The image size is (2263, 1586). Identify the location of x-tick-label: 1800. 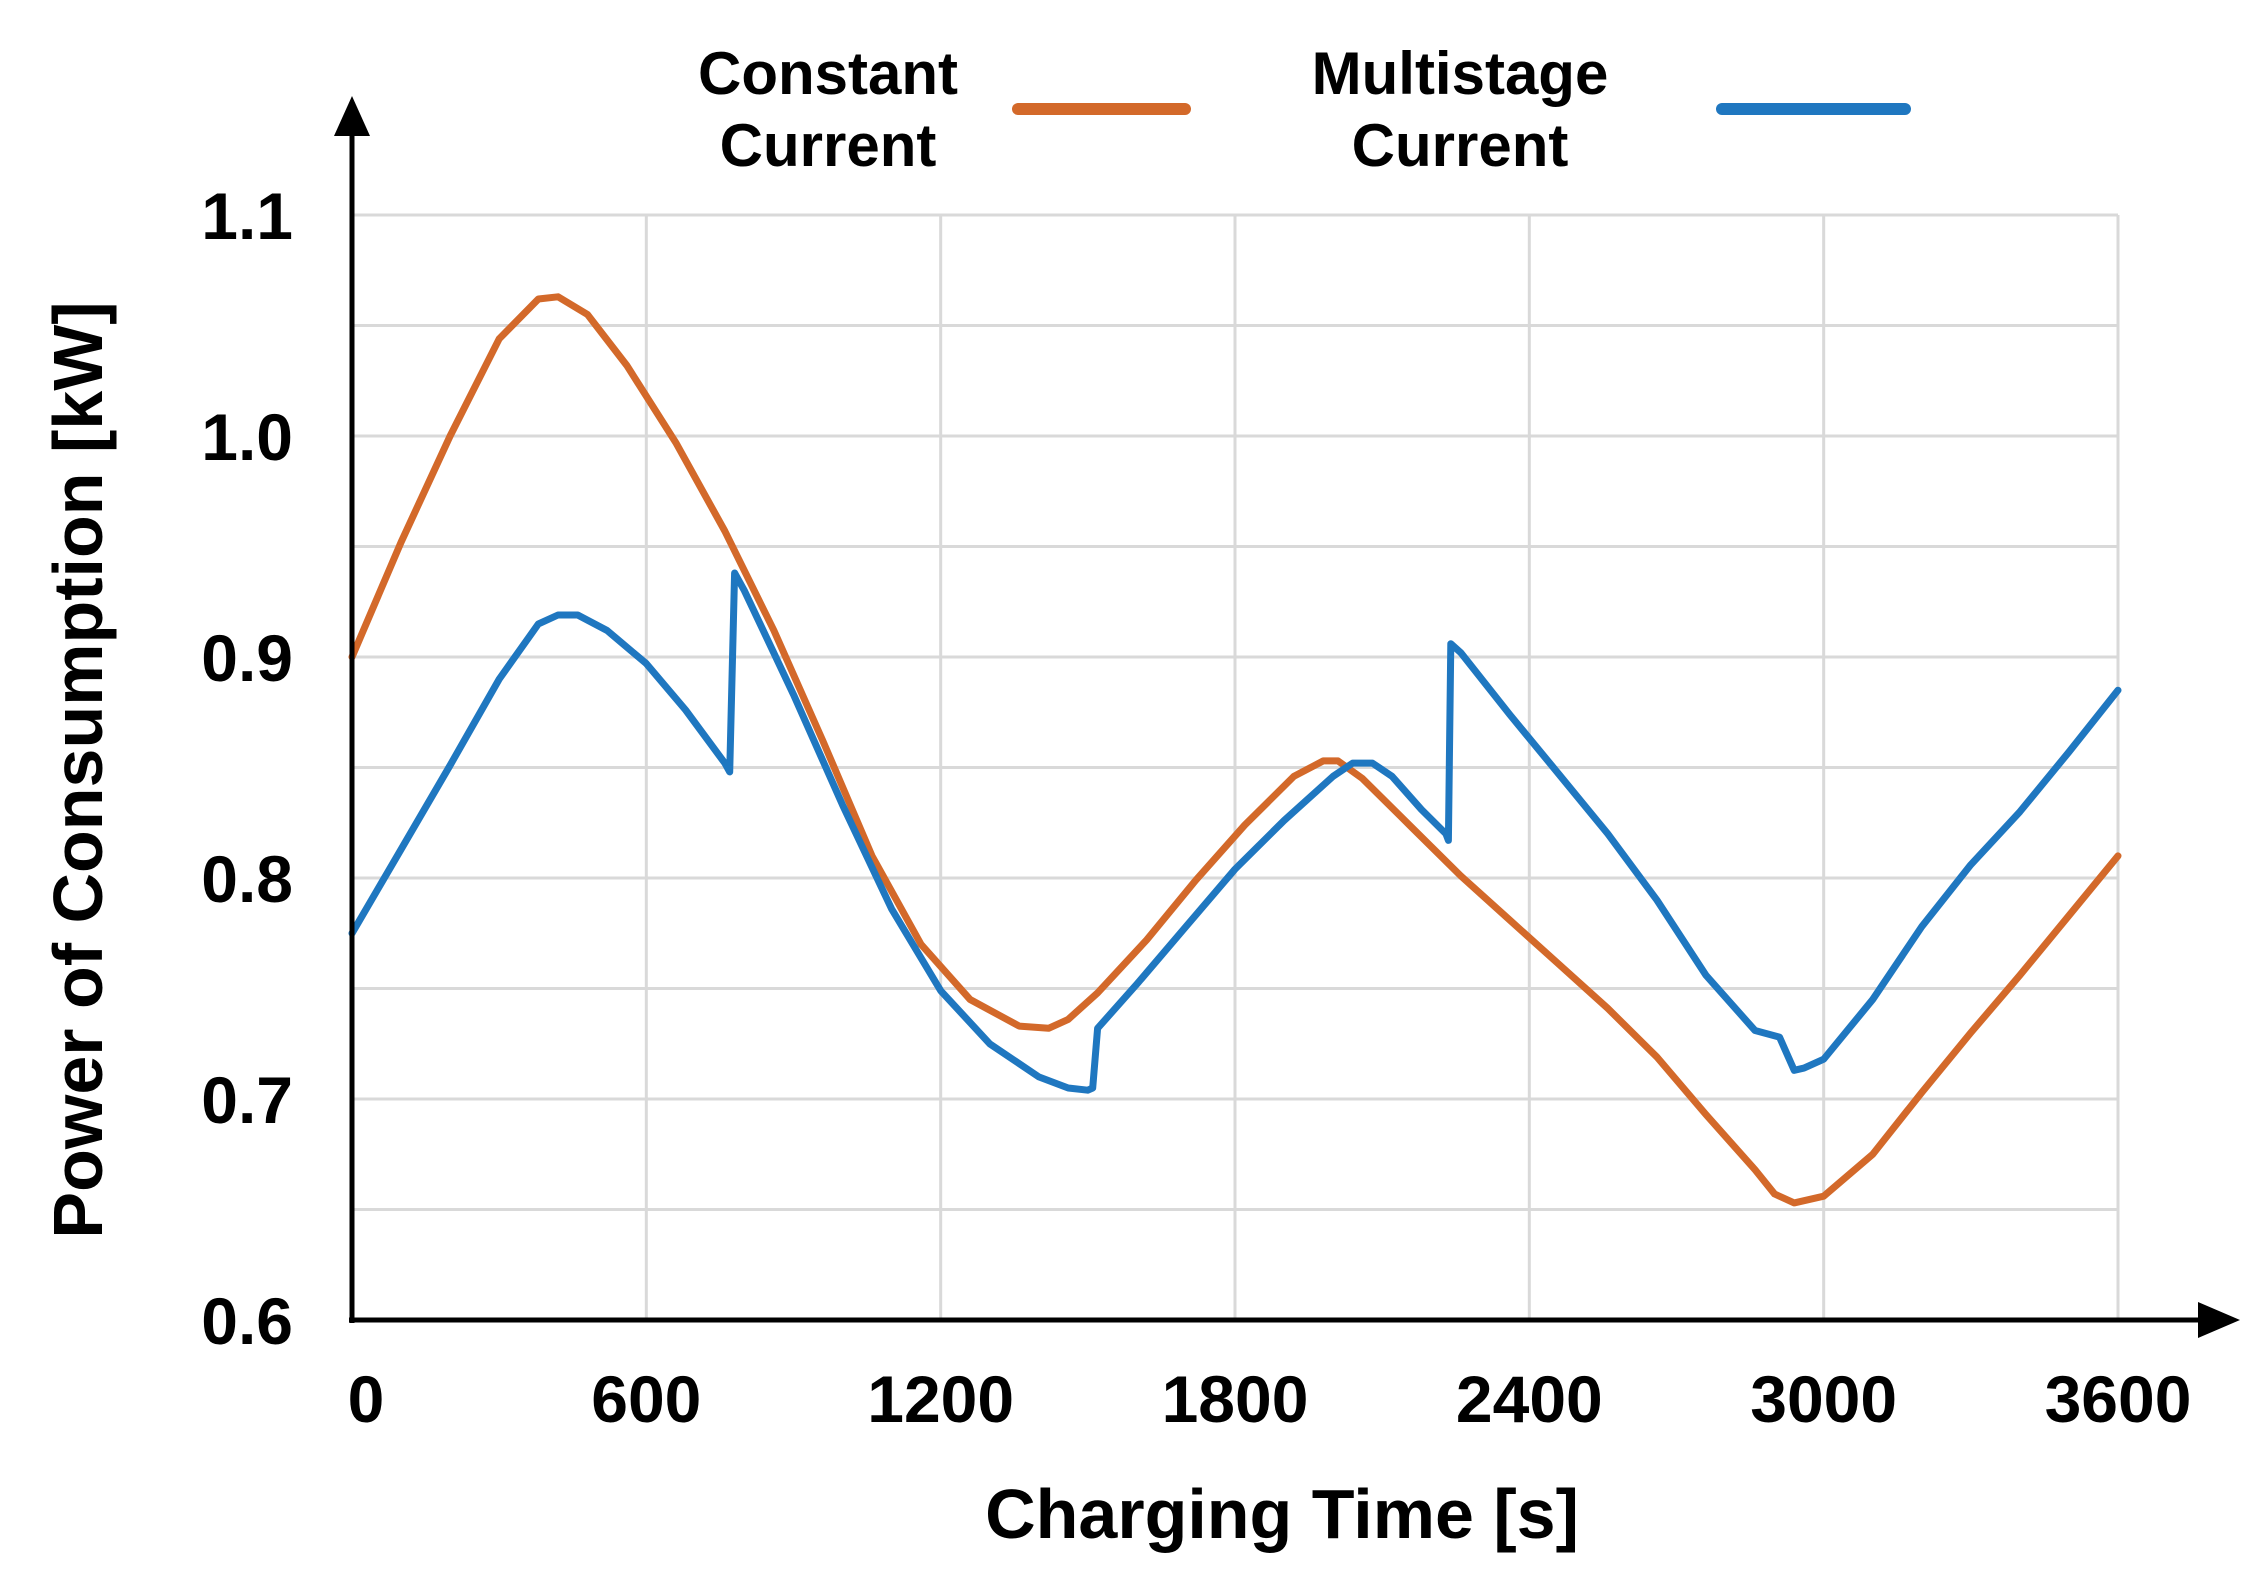
(1235, 1399).